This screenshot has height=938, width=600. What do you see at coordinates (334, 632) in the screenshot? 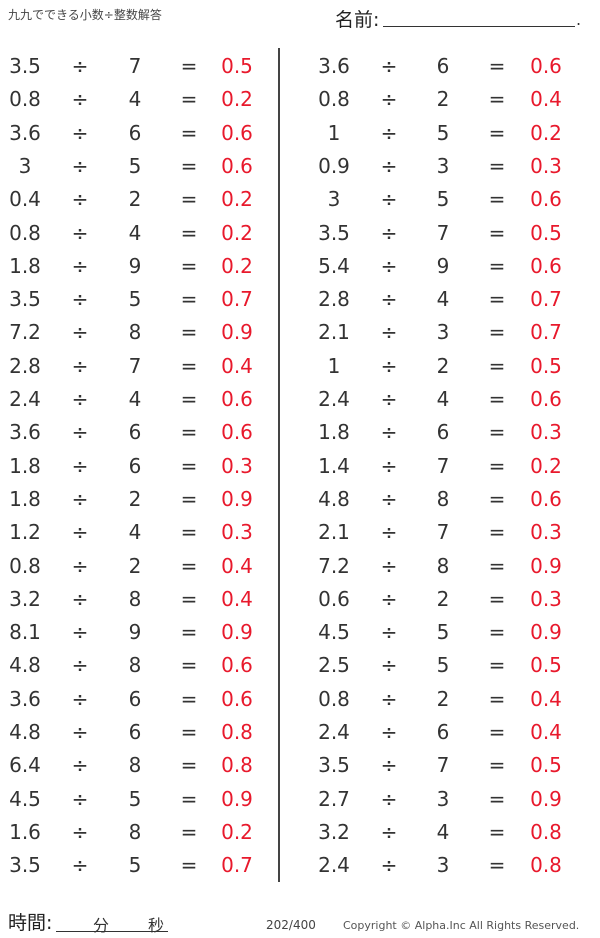
I see `dividend: 4.5` at bounding box center [334, 632].